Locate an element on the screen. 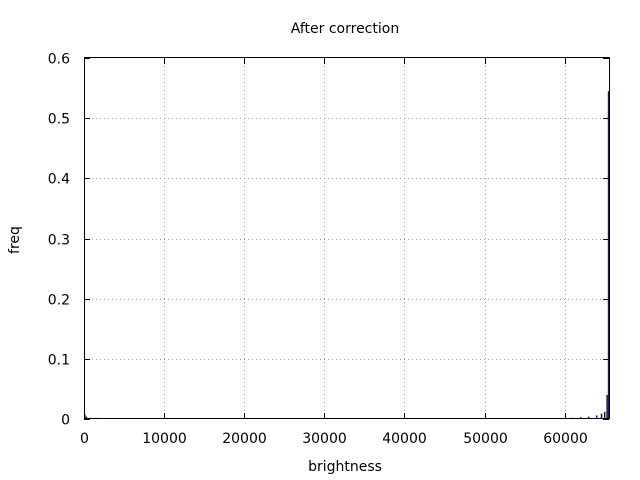 The height and width of the screenshot is (480, 640). x-tick-label: 10000 is located at coordinates (164, 439).